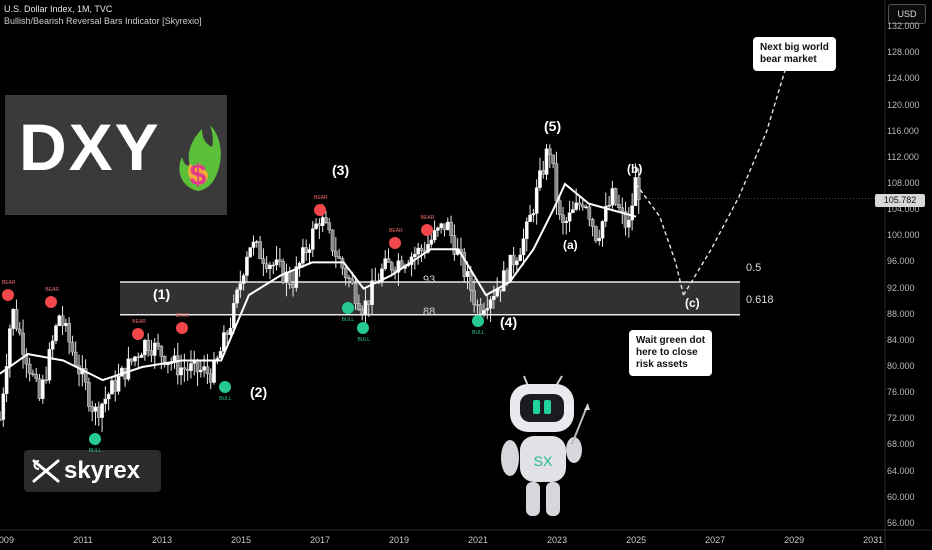 This screenshot has height=550, width=932. I want to click on wave-c-label: (c), so click(692, 303).